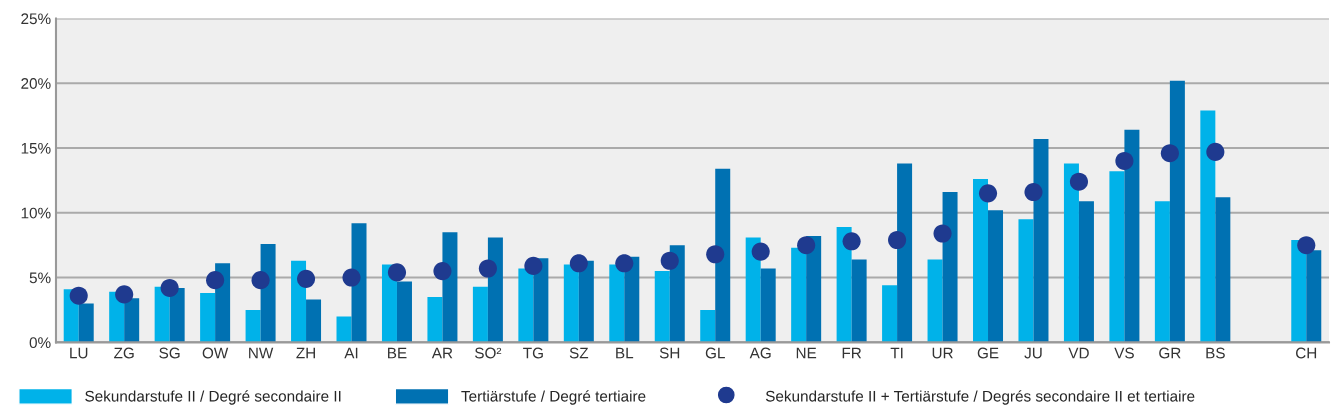 This screenshot has width=1333, height=410. I want to click on x-tick-label: LU, so click(79, 353).